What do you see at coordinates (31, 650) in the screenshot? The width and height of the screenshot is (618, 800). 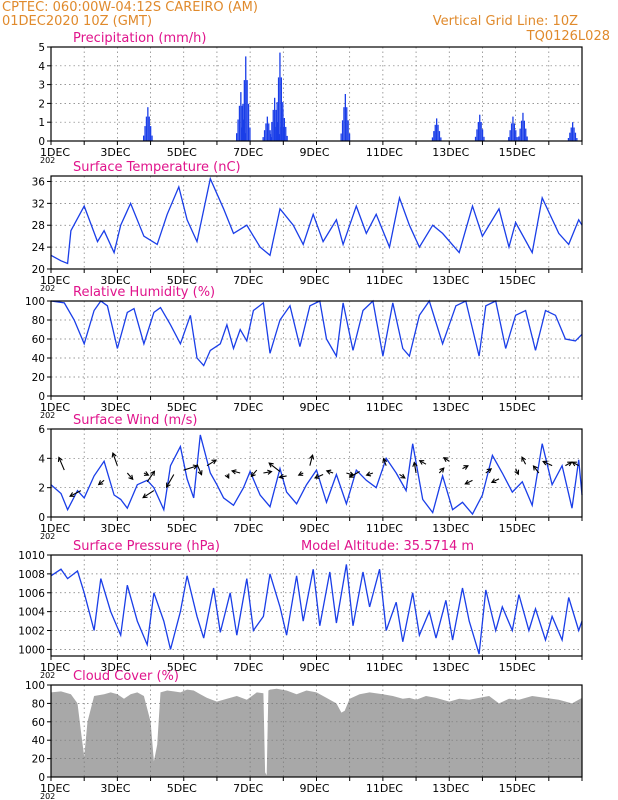 I see `y-tick-label: 1000` at bounding box center [31, 650].